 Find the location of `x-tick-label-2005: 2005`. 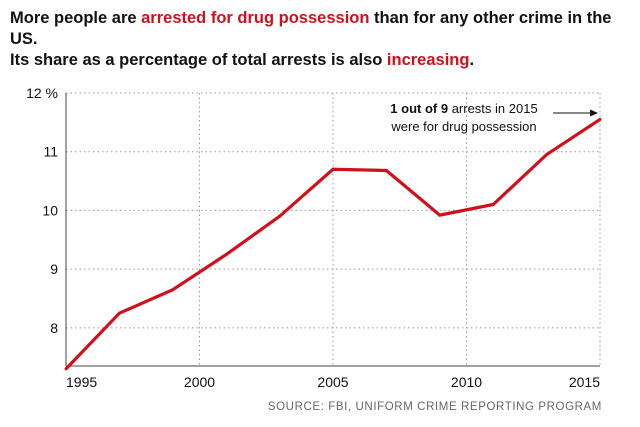

x-tick-label-2005: 2005 is located at coordinates (332, 382).